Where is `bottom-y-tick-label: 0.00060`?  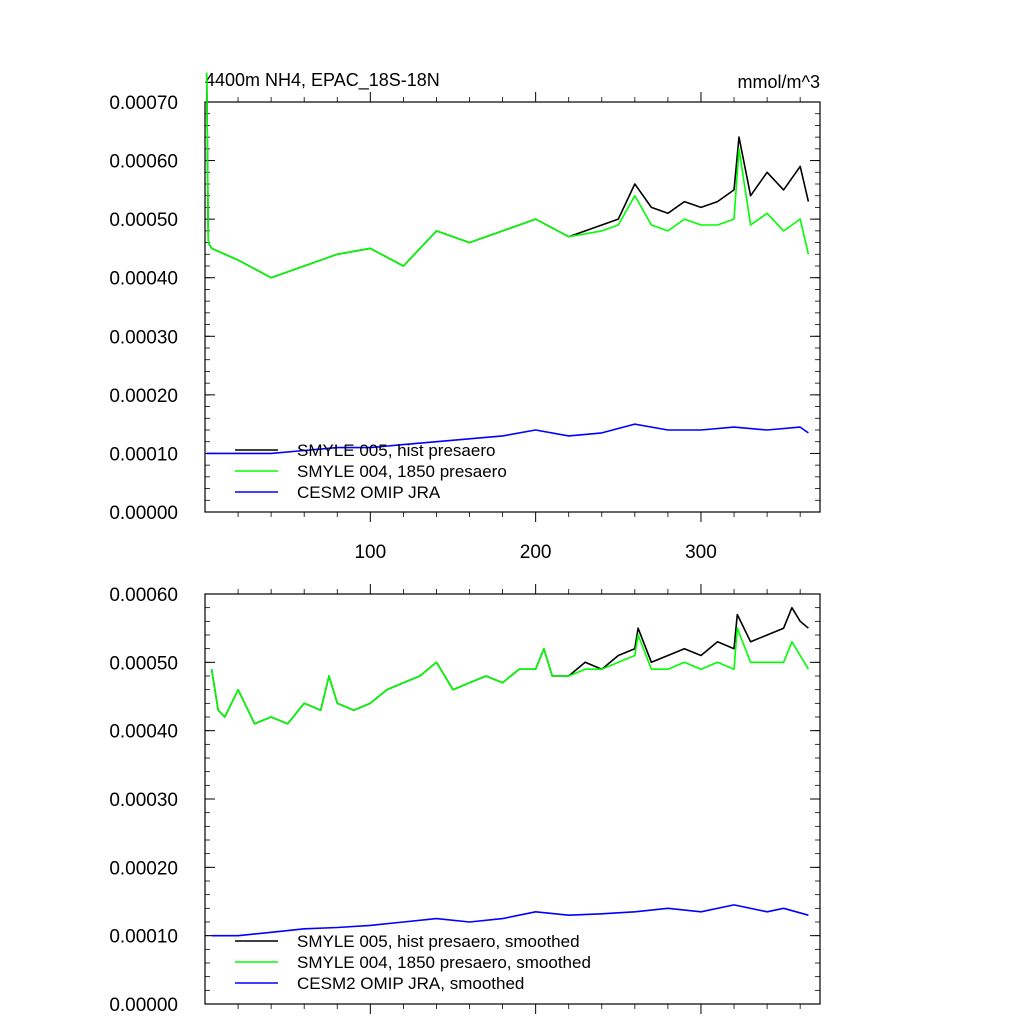 bottom-y-tick-label: 0.00060 is located at coordinates (143, 595).